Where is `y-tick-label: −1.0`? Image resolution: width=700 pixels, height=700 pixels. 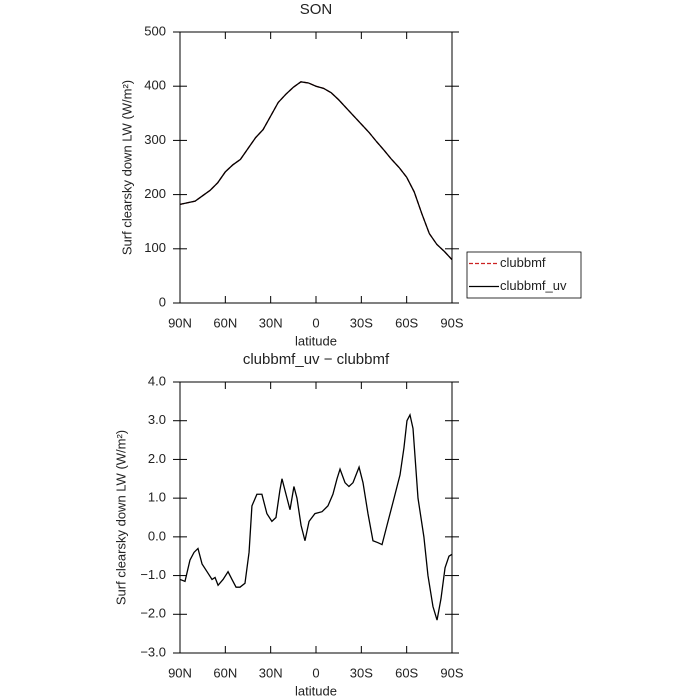
y-tick-label: −1.0 is located at coordinates (153, 574).